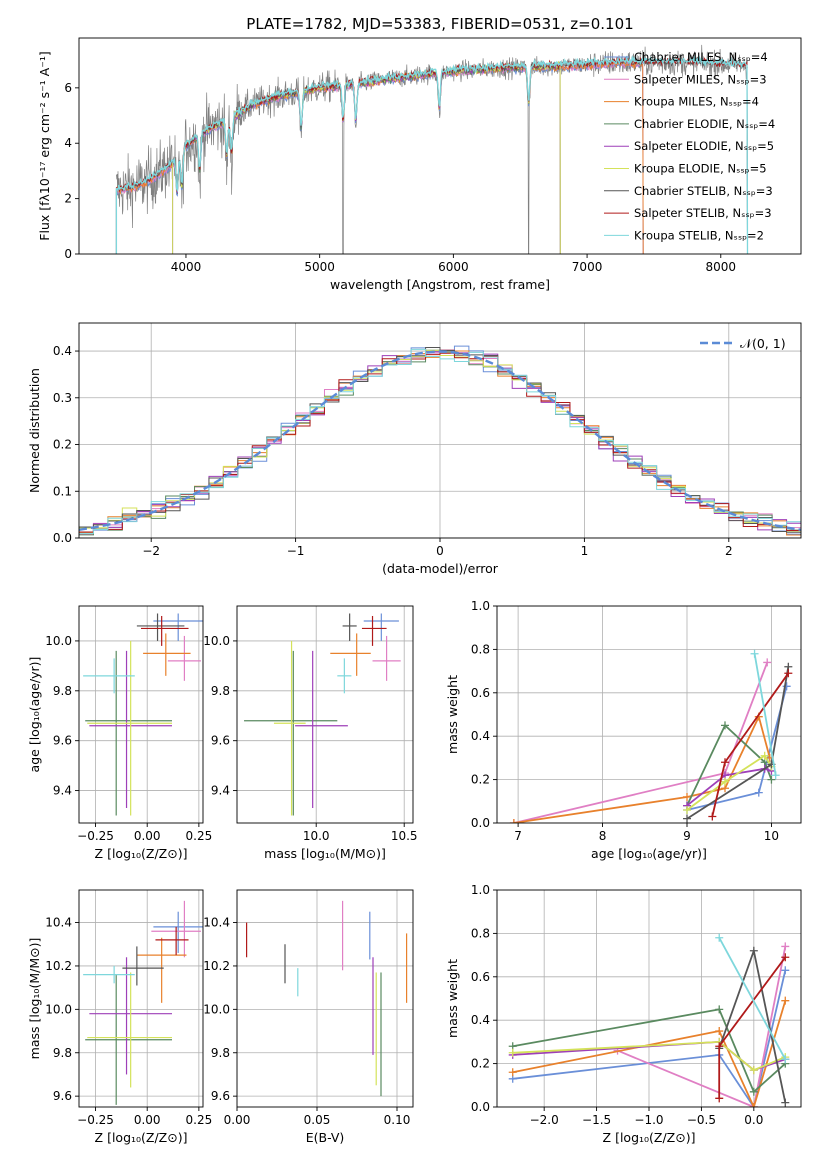 The image size is (819, 1170). Describe the element at coordinates (642, 768) in the screenshot. I see `weights-line-kroupa_miles` at that location.